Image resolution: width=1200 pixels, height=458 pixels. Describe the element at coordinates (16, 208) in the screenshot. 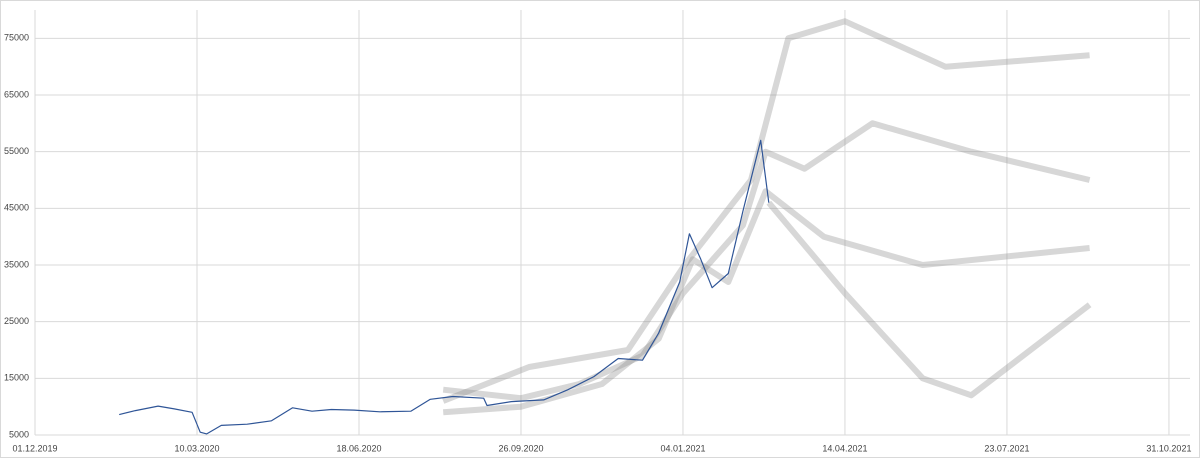

I see `y-tick-label: 45000` at that location.